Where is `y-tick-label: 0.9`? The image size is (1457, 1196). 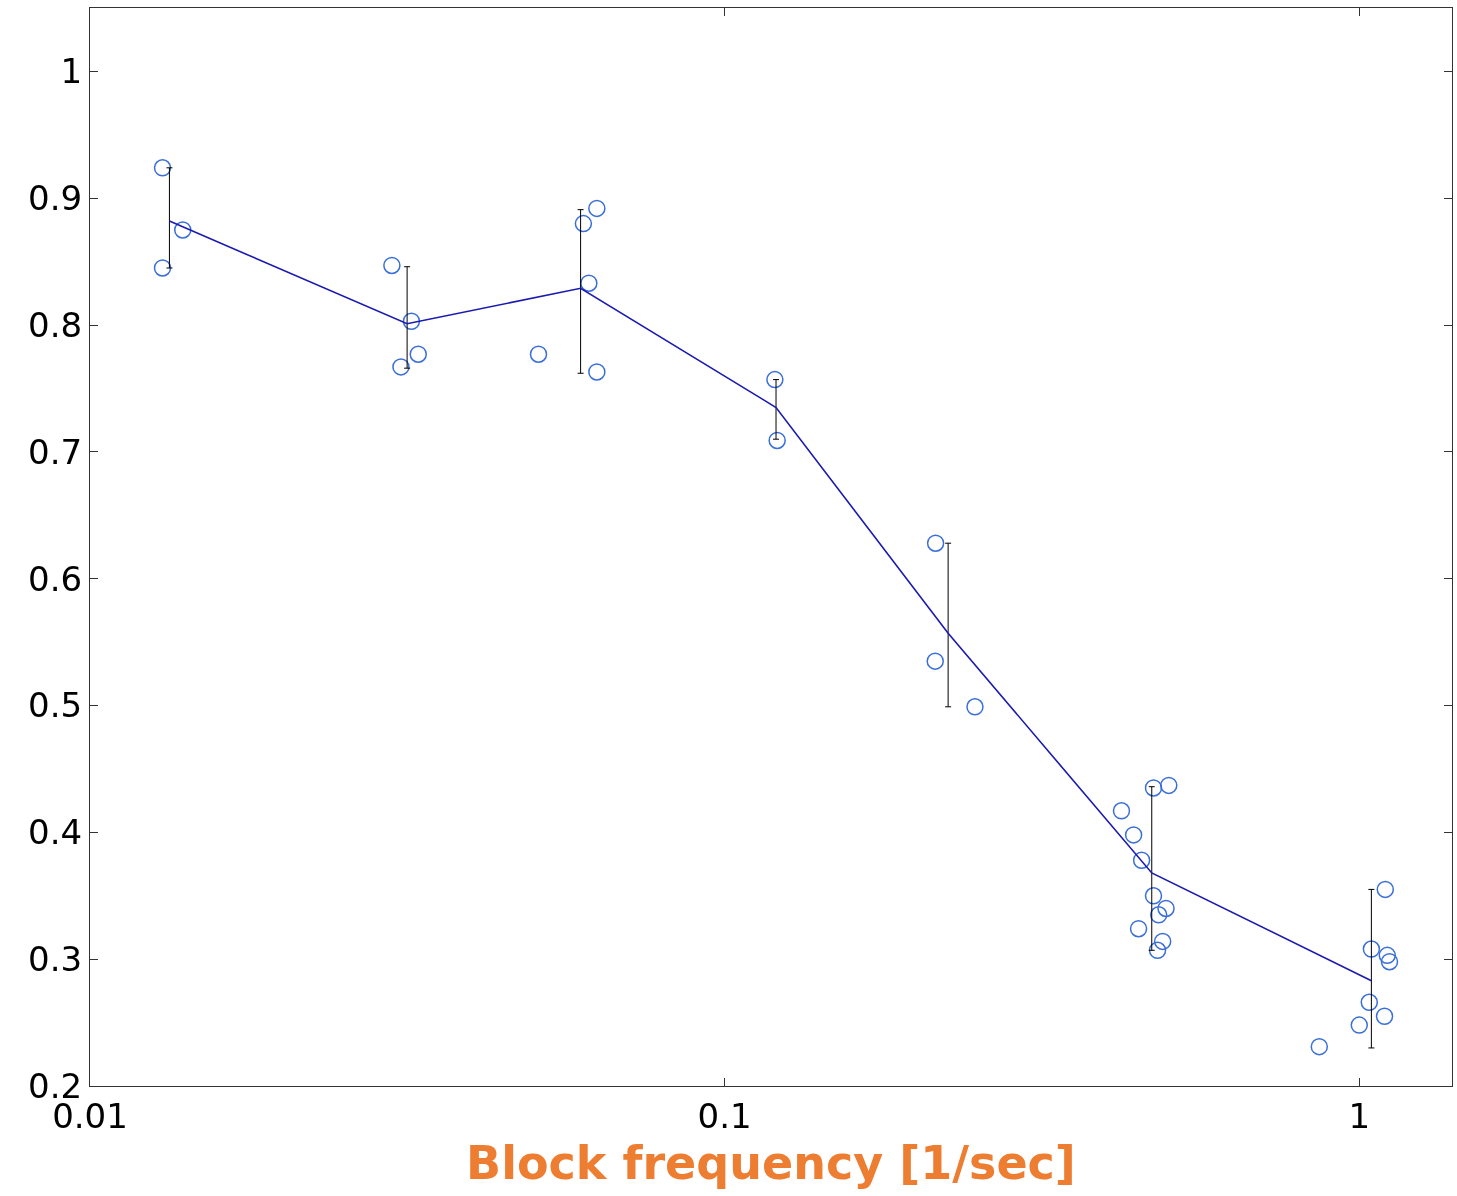
y-tick-label: 0.9 is located at coordinates (55, 198).